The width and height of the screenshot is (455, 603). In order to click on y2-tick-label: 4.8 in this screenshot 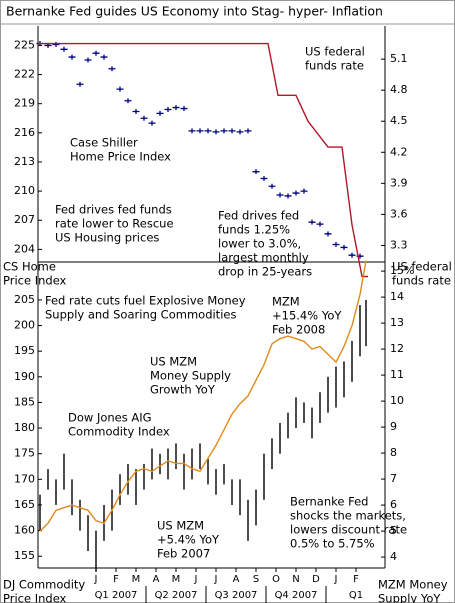, I will do `click(399, 89)`.